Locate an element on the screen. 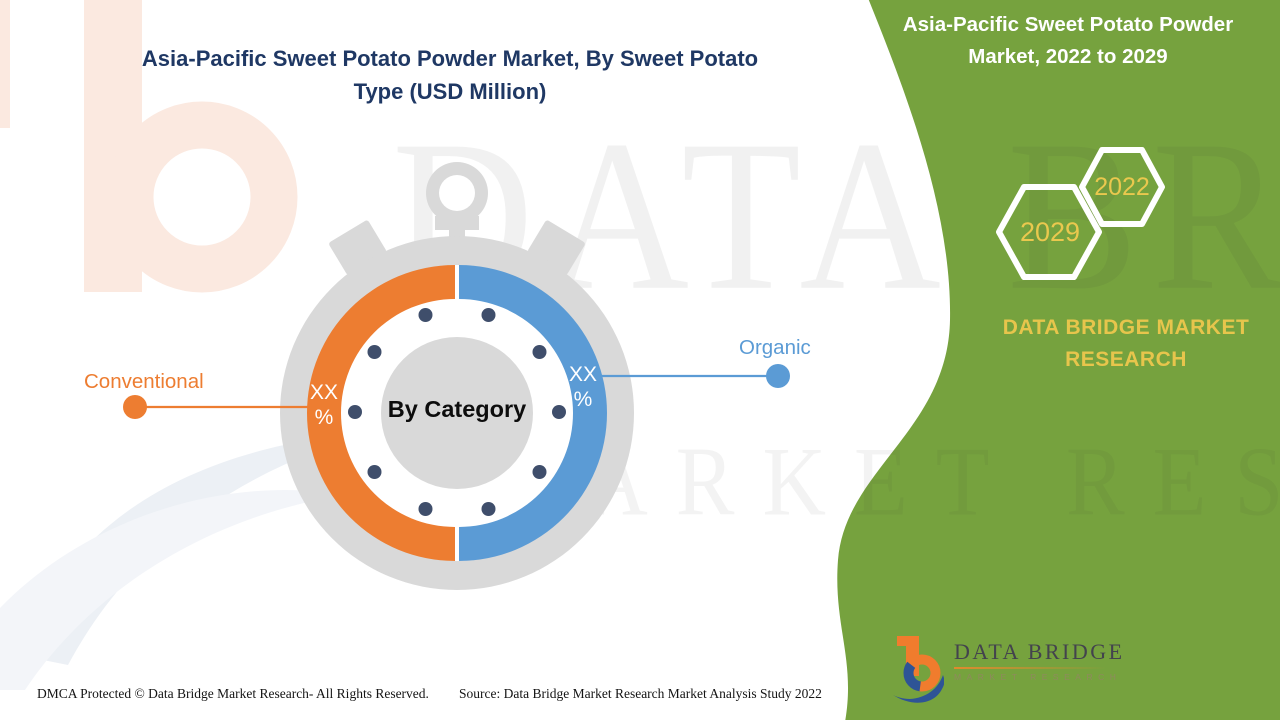 The image size is (1280, 720). hexagon-2029 is located at coordinates (1049, 232).